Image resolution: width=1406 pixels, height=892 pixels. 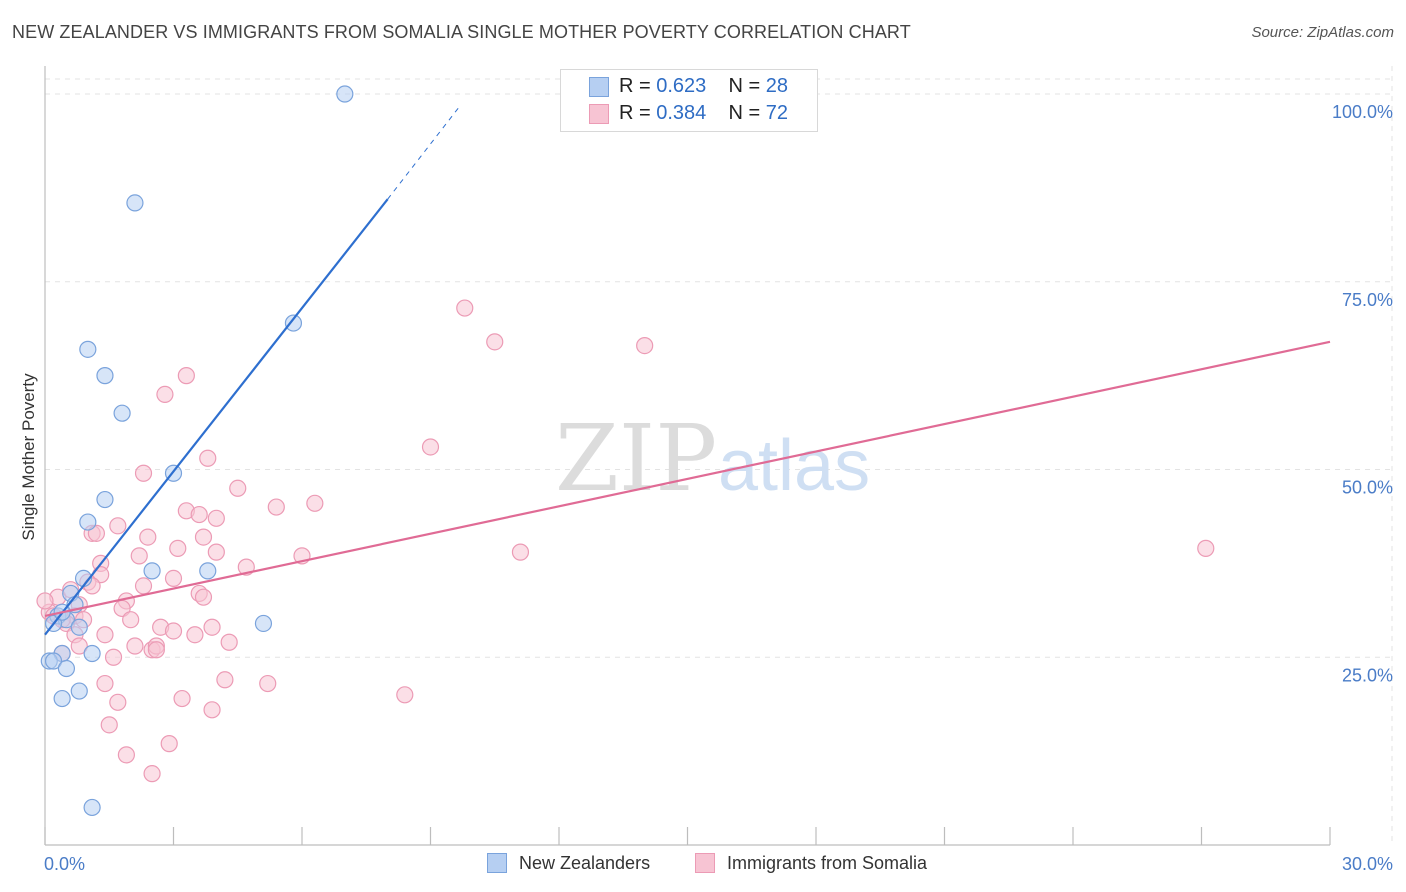 I want to click on trend-line-nz, so click(x=216, y=417).